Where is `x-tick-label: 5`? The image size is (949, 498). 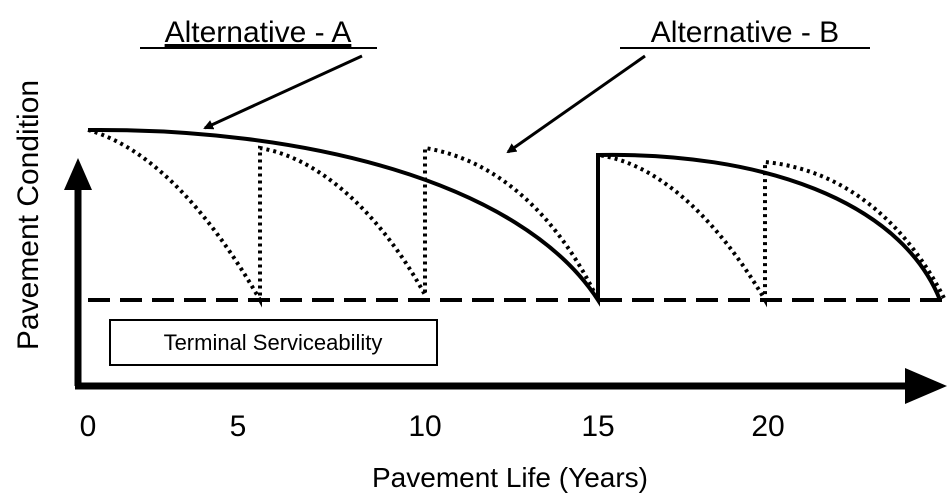
x-tick-label: 5 is located at coordinates (238, 426).